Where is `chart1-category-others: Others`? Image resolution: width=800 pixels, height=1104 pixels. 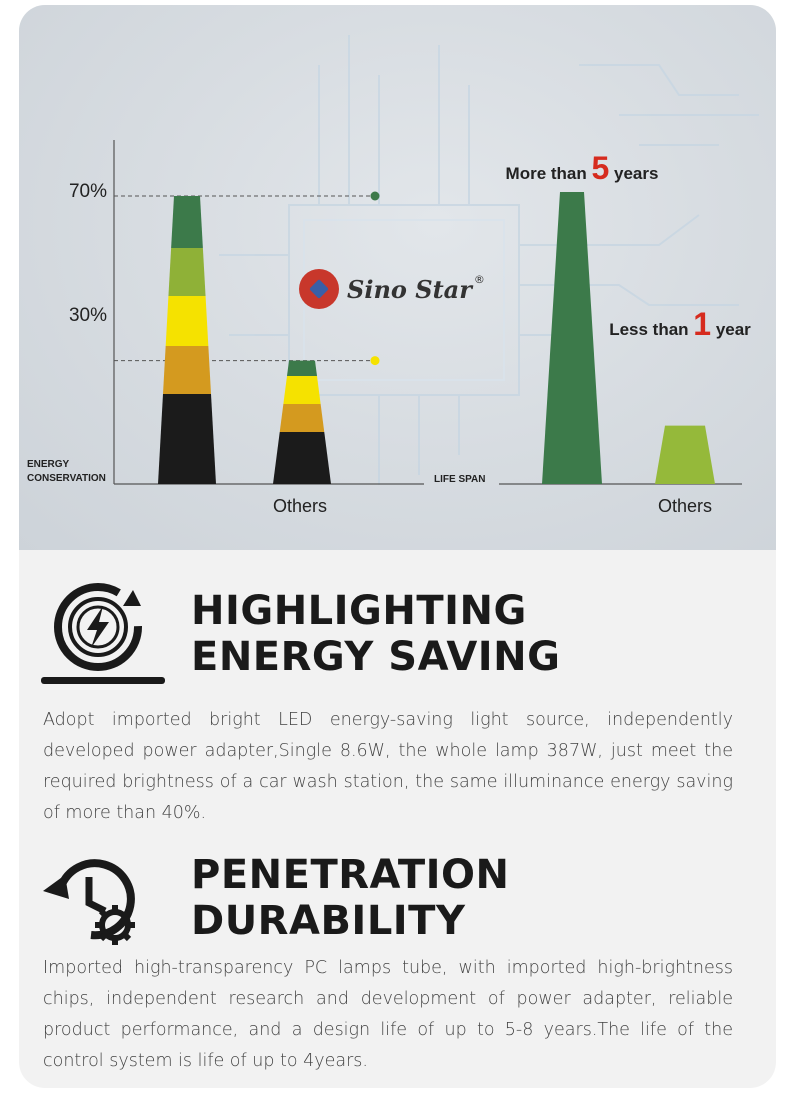 chart1-category-others: Others is located at coordinates (300, 506).